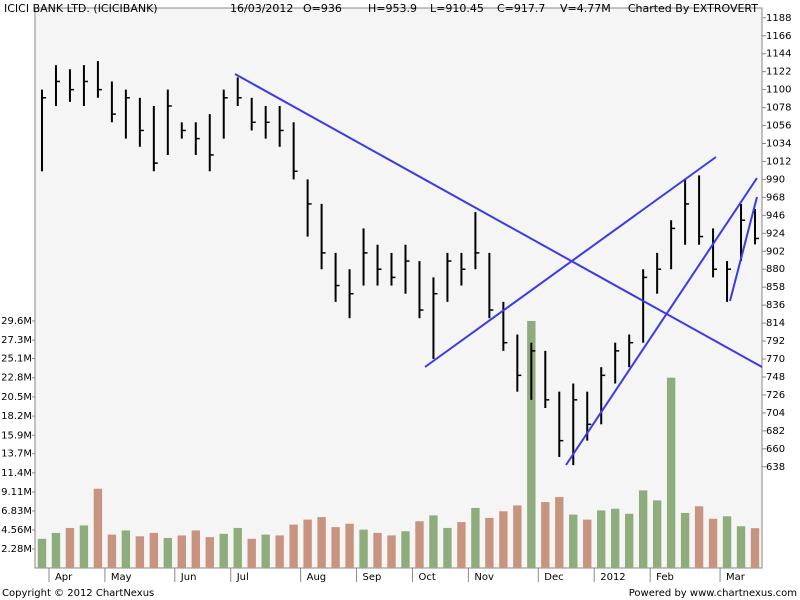  Describe the element at coordinates (778, 108) in the screenshot. I see `y-tick-label: 1078` at that location.